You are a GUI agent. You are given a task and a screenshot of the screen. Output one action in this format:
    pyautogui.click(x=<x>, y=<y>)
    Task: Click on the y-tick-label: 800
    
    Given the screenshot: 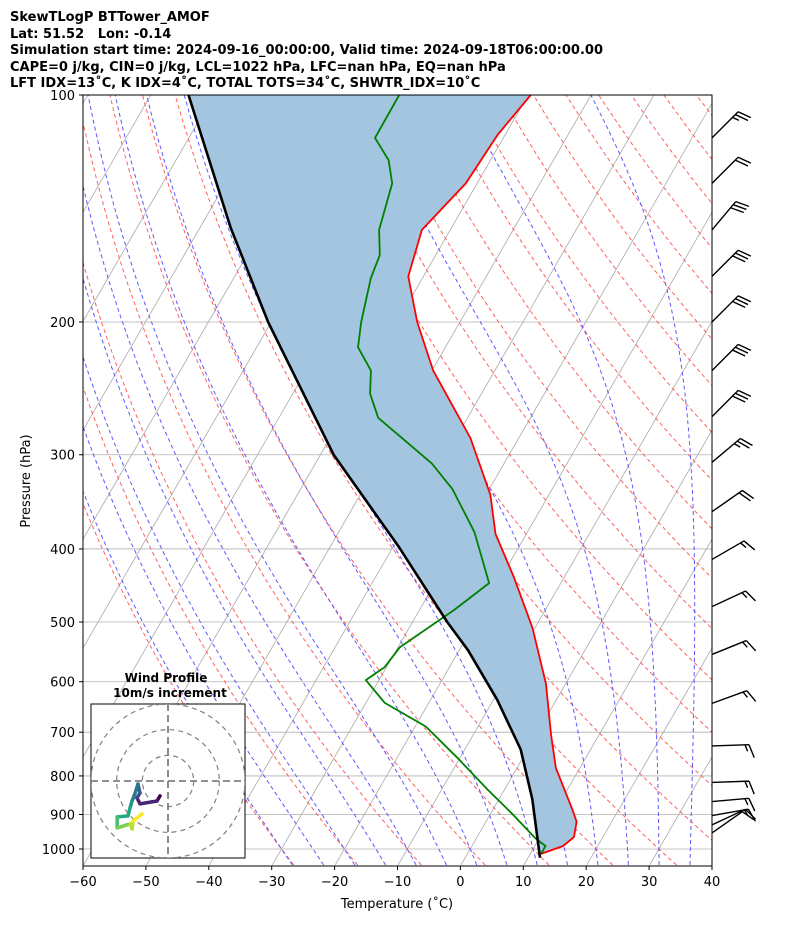 What is the action you would take?
    pyautogui.click(x=62, y=777)
    